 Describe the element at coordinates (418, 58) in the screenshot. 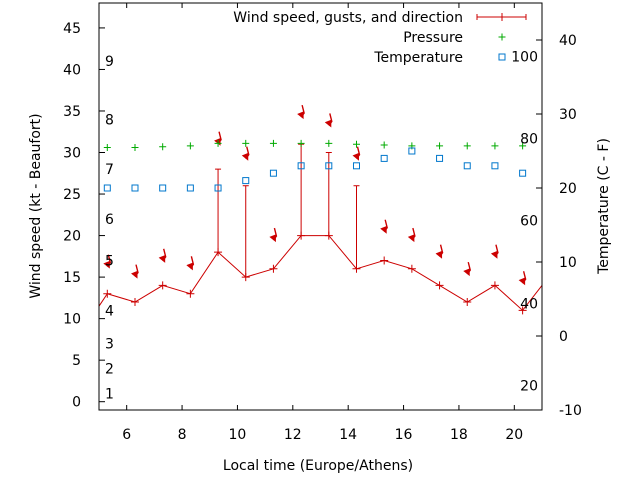

I see `legend-label-temperature: Temperature` at that location.